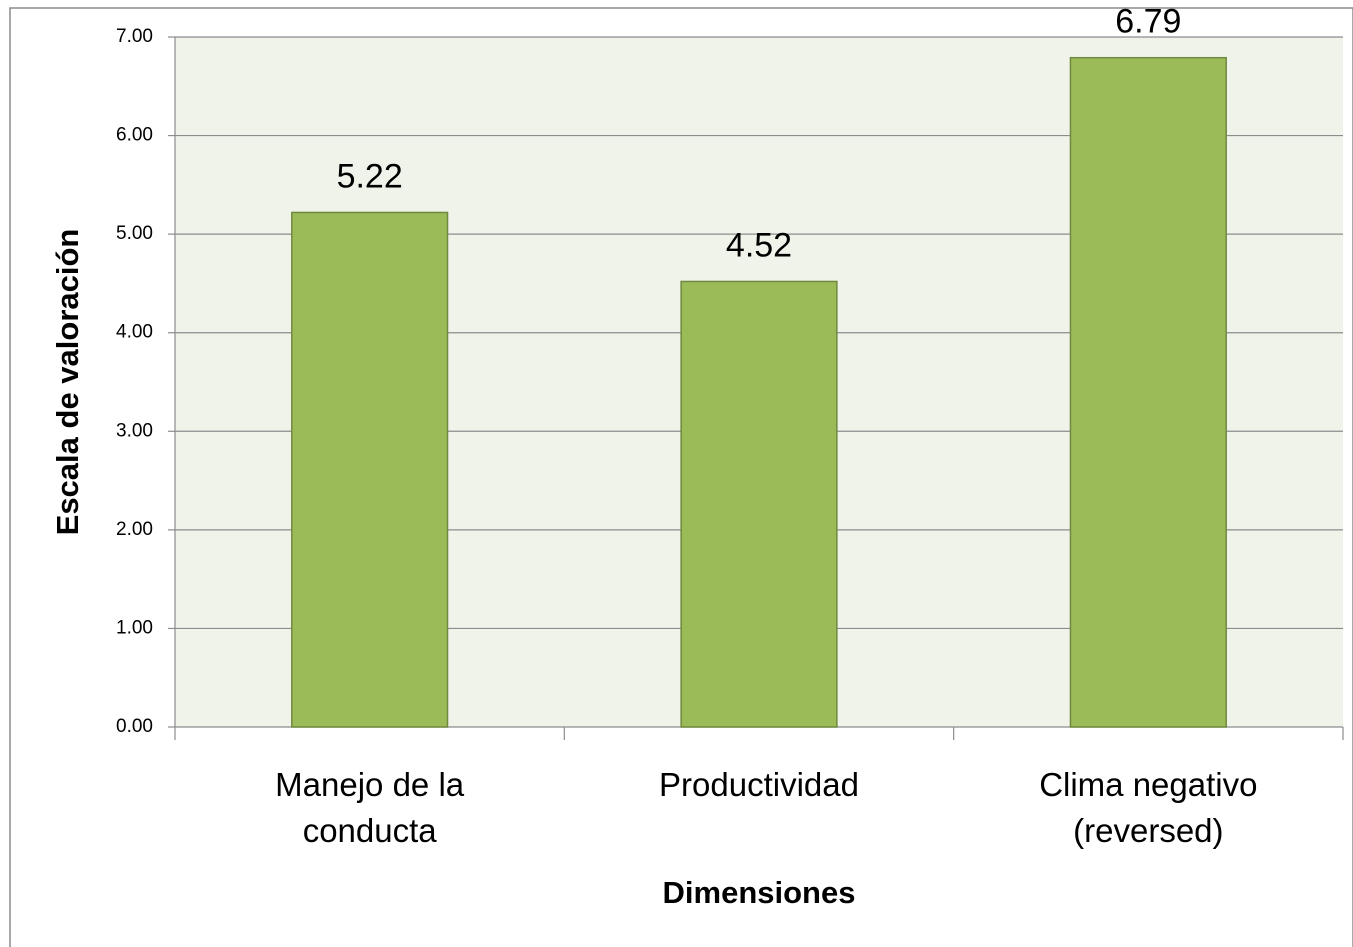 The height and width of the screenshot is (947, 1353). Describe the element at coordinates (67, 382) in the screenshot. I see `y-axis-title: Escala de valoración` at that location.